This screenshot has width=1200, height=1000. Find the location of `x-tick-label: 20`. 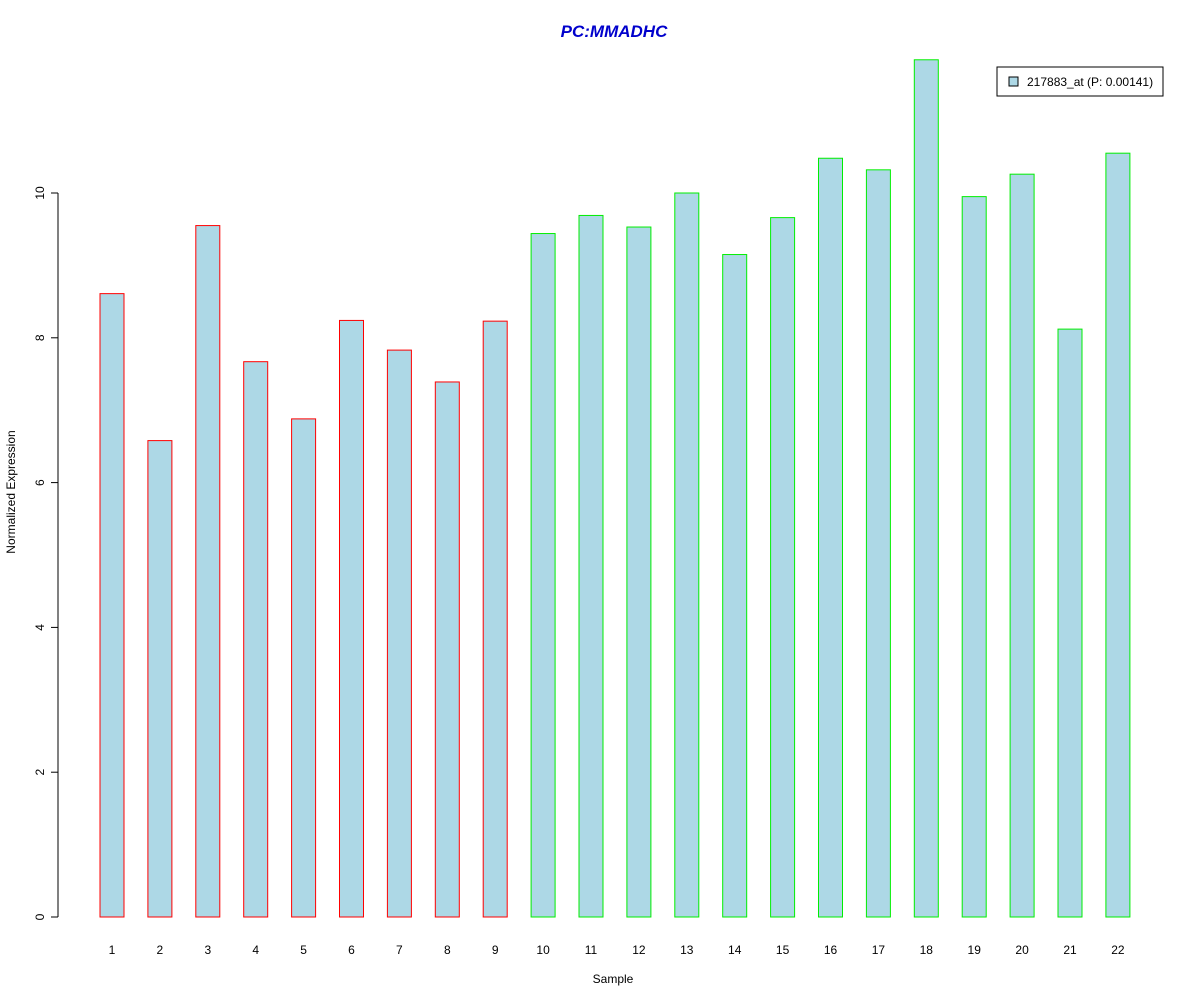

x-tick-label: 20 is located at coordinates (1022, 950).